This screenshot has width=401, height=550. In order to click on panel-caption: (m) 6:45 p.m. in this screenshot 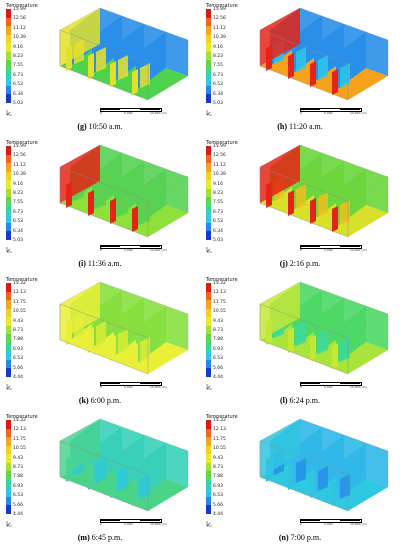, I will do `click(100, 537)`.